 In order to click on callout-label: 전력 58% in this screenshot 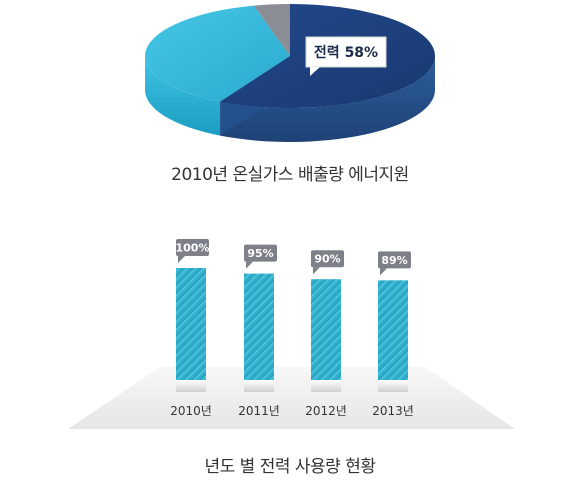, I will do `click(346, 52)`.